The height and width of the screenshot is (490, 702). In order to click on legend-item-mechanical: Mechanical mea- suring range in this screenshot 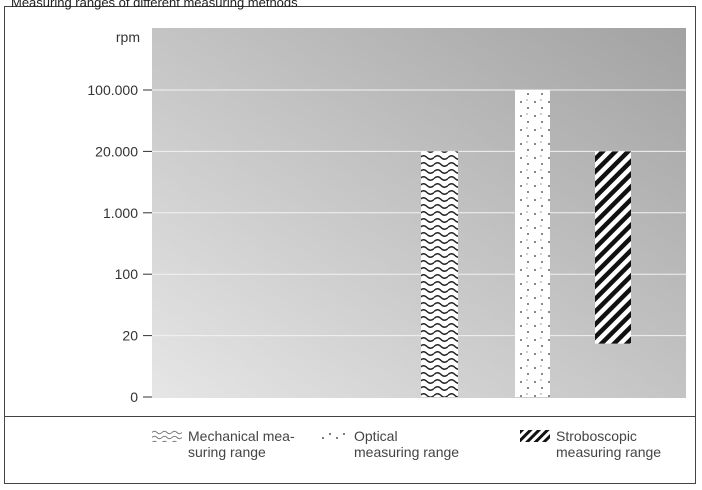, I will do `click(245, 444)`.